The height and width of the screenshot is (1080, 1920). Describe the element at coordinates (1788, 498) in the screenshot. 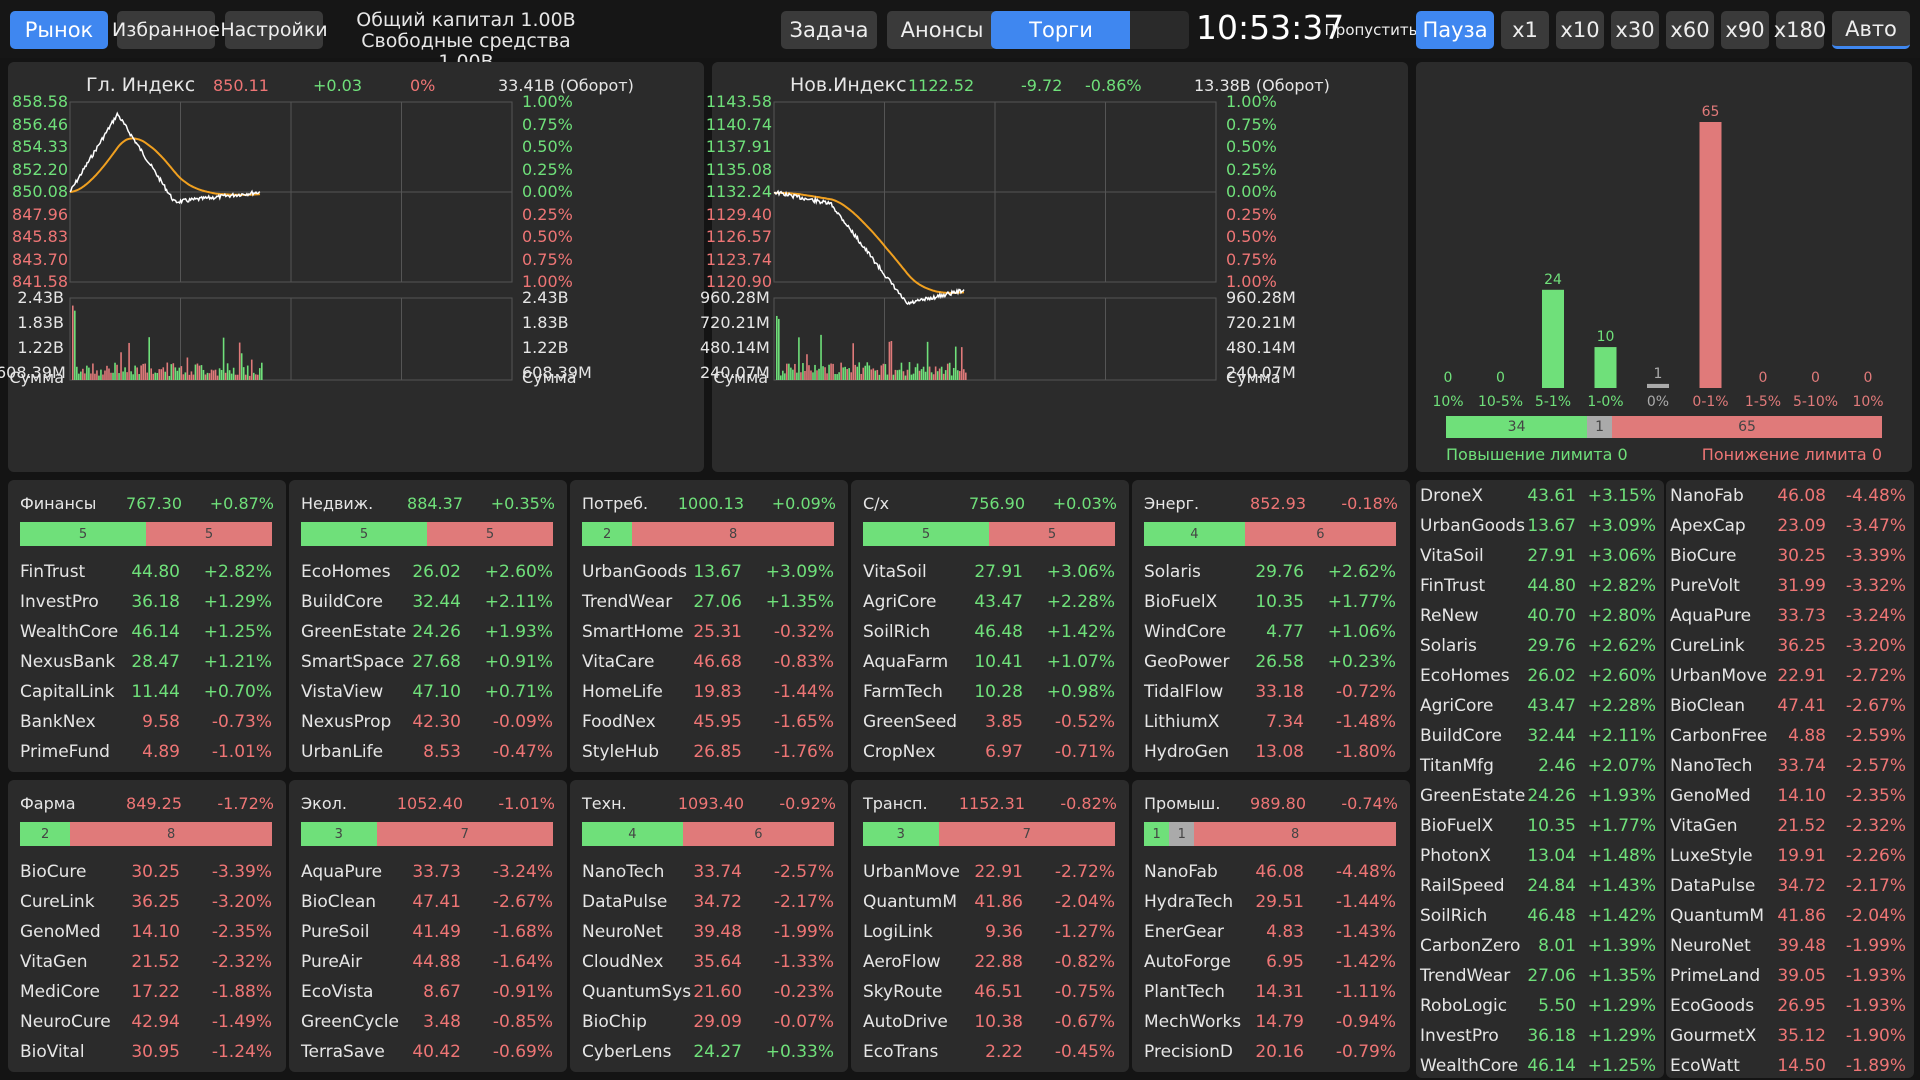

I see `ranking-row: NanoFab 46.08 -4.48%` at that location.